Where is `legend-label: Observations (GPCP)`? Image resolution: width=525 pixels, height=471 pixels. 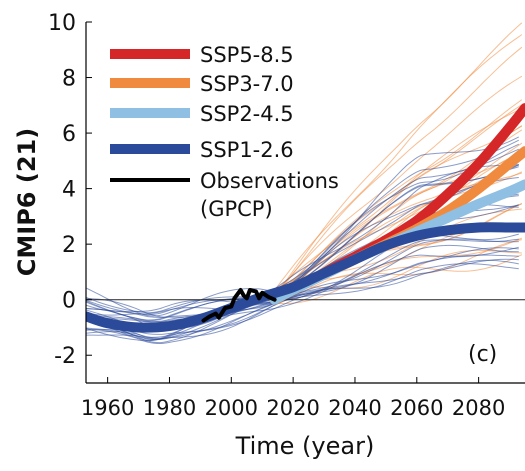
legend-label: Observations (GPCP) is located at coordinates (269, 195).